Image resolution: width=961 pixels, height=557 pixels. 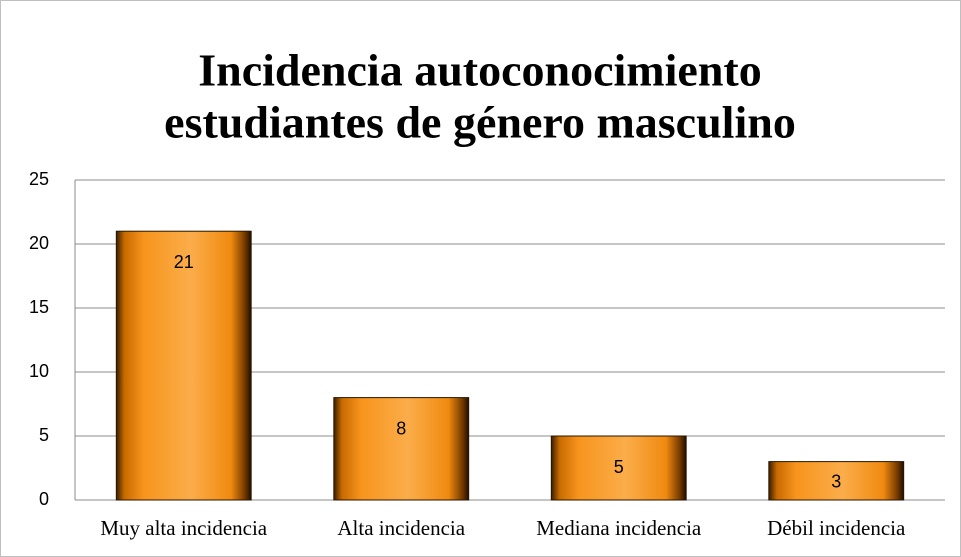 I want to click on y-tick-label: 5, so click(x=44, y=435).